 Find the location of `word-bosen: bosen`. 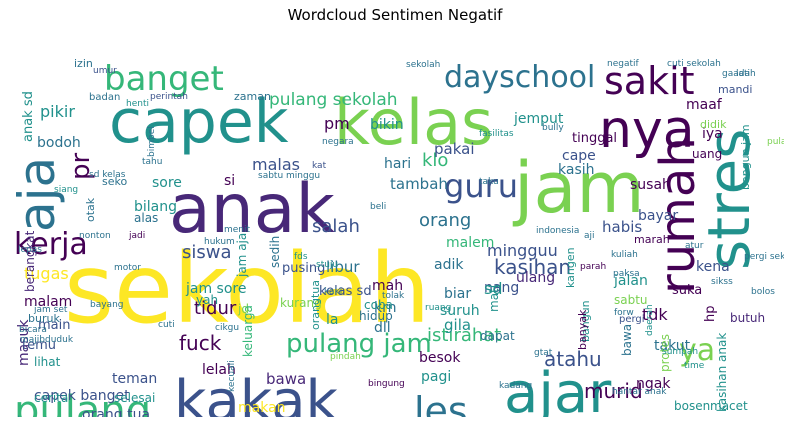

word-bosen: bosen is located at coordinates (692, 406).